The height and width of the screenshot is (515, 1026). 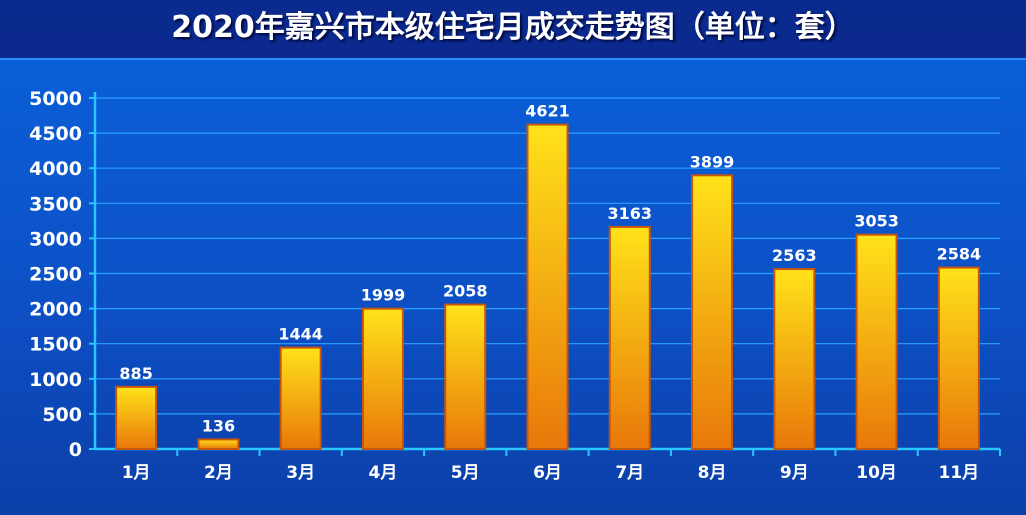 What do you see at coordinates (629, 337) in the screenshot?
I see `bar-7月` at bounding box center [629, 337].